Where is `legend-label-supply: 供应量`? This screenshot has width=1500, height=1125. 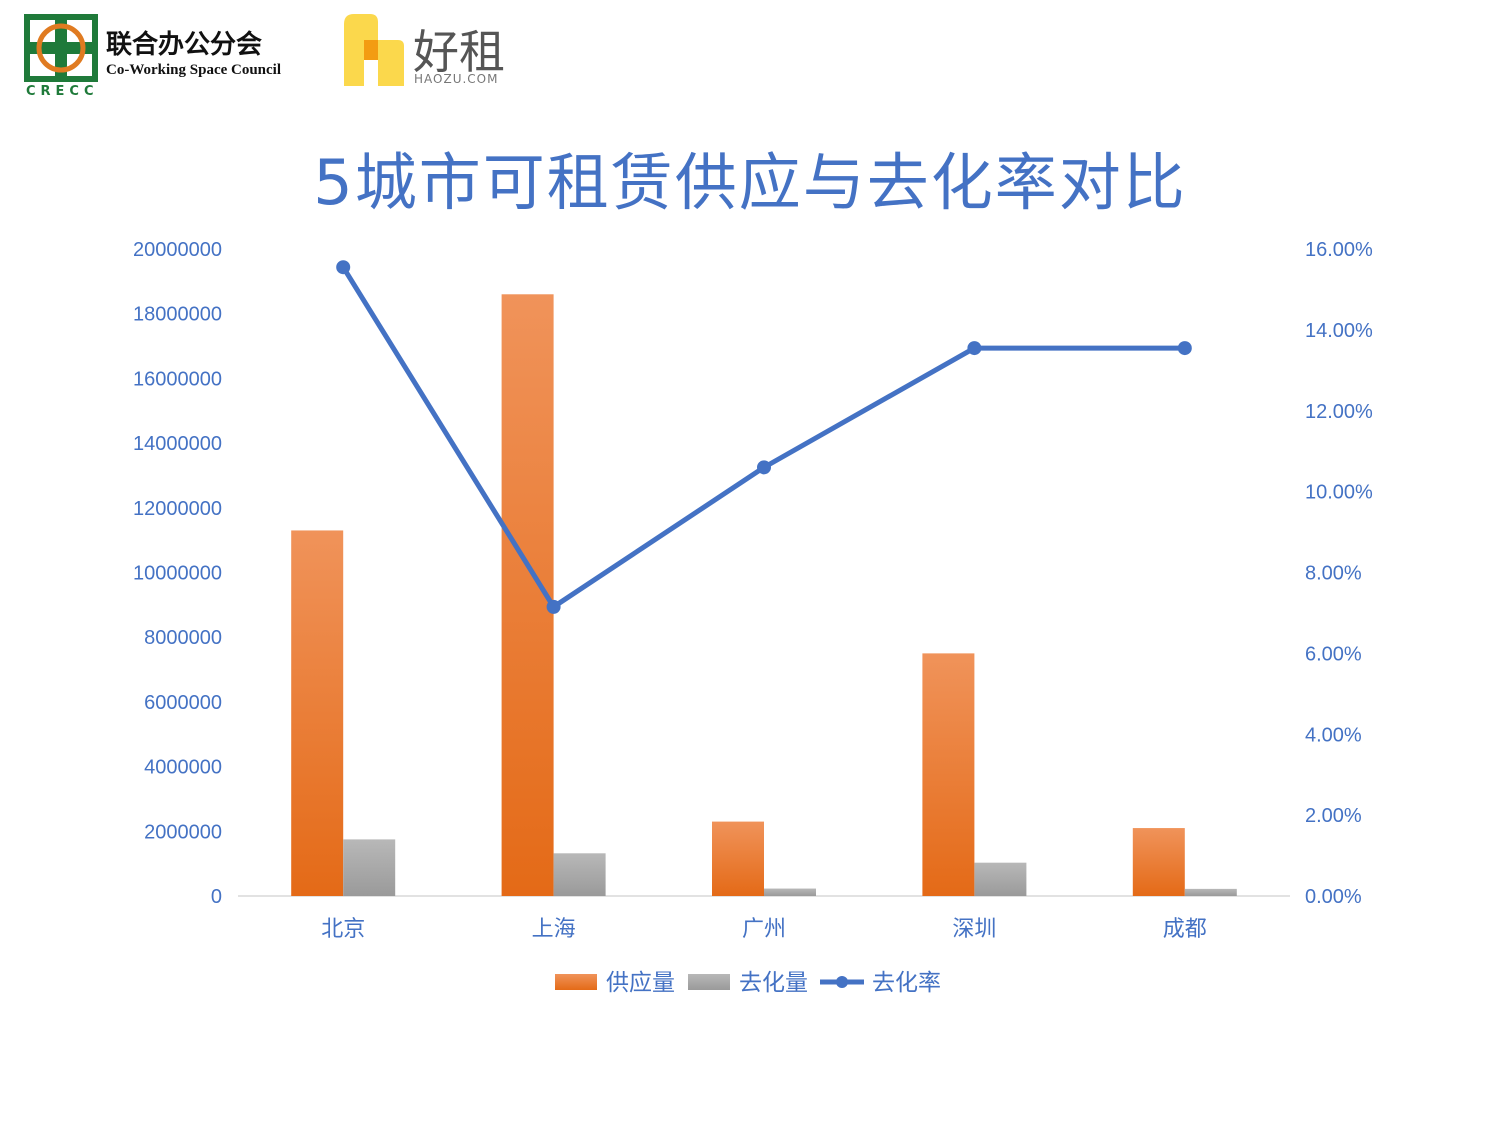
legend-label-supply: 供应量 is located at coordinates (640, 983).